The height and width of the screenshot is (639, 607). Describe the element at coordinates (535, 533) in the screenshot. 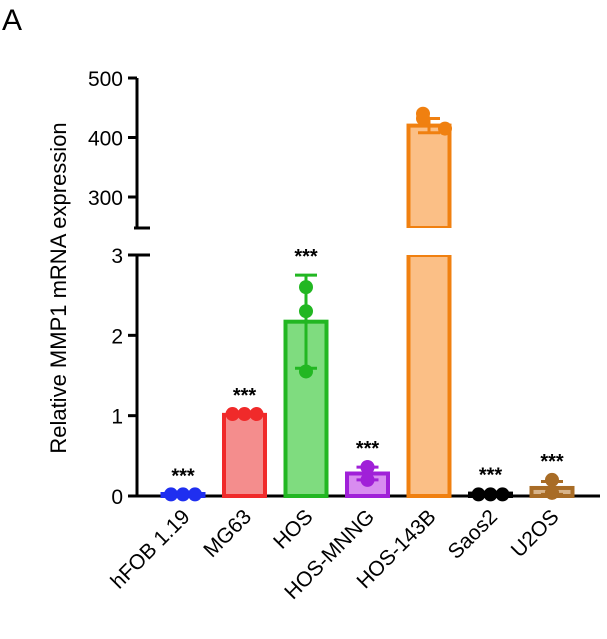

I see `x-tick-label: U2OS` at that location.